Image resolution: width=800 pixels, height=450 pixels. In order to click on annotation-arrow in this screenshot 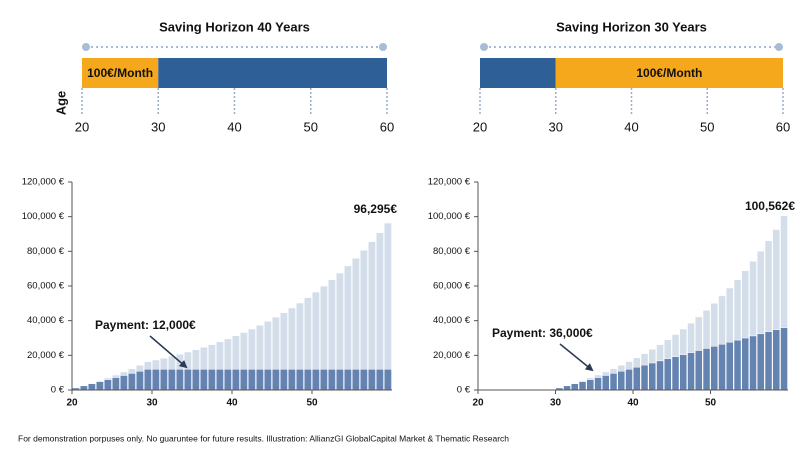, I will do `click(168, 352)`.